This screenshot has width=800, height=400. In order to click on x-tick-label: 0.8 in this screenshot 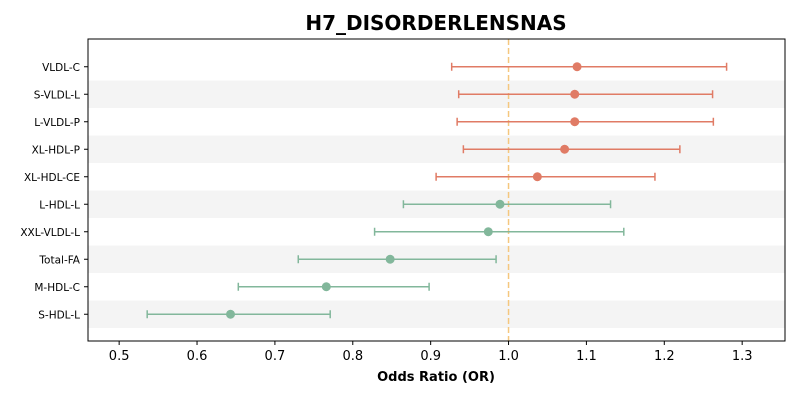, I will do `click(352, 356)`.